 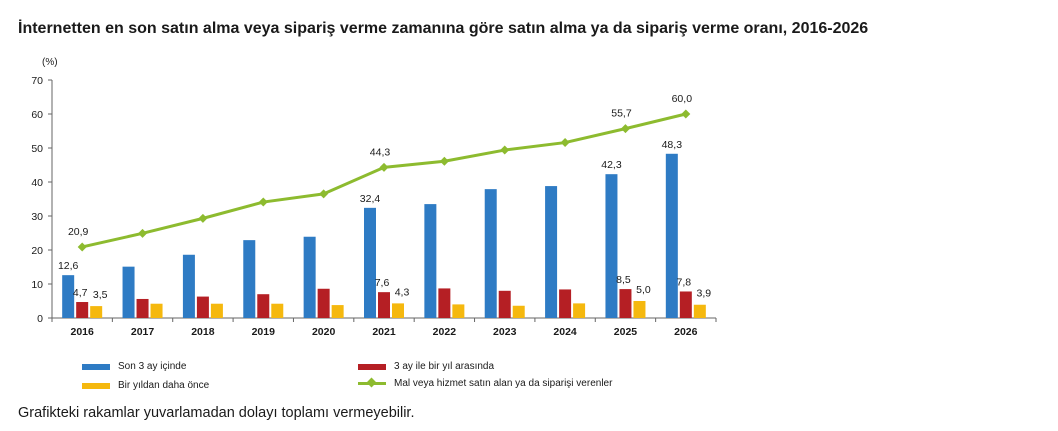 I want to click on x-tick-label: 2023, so click(x=505, y=332).